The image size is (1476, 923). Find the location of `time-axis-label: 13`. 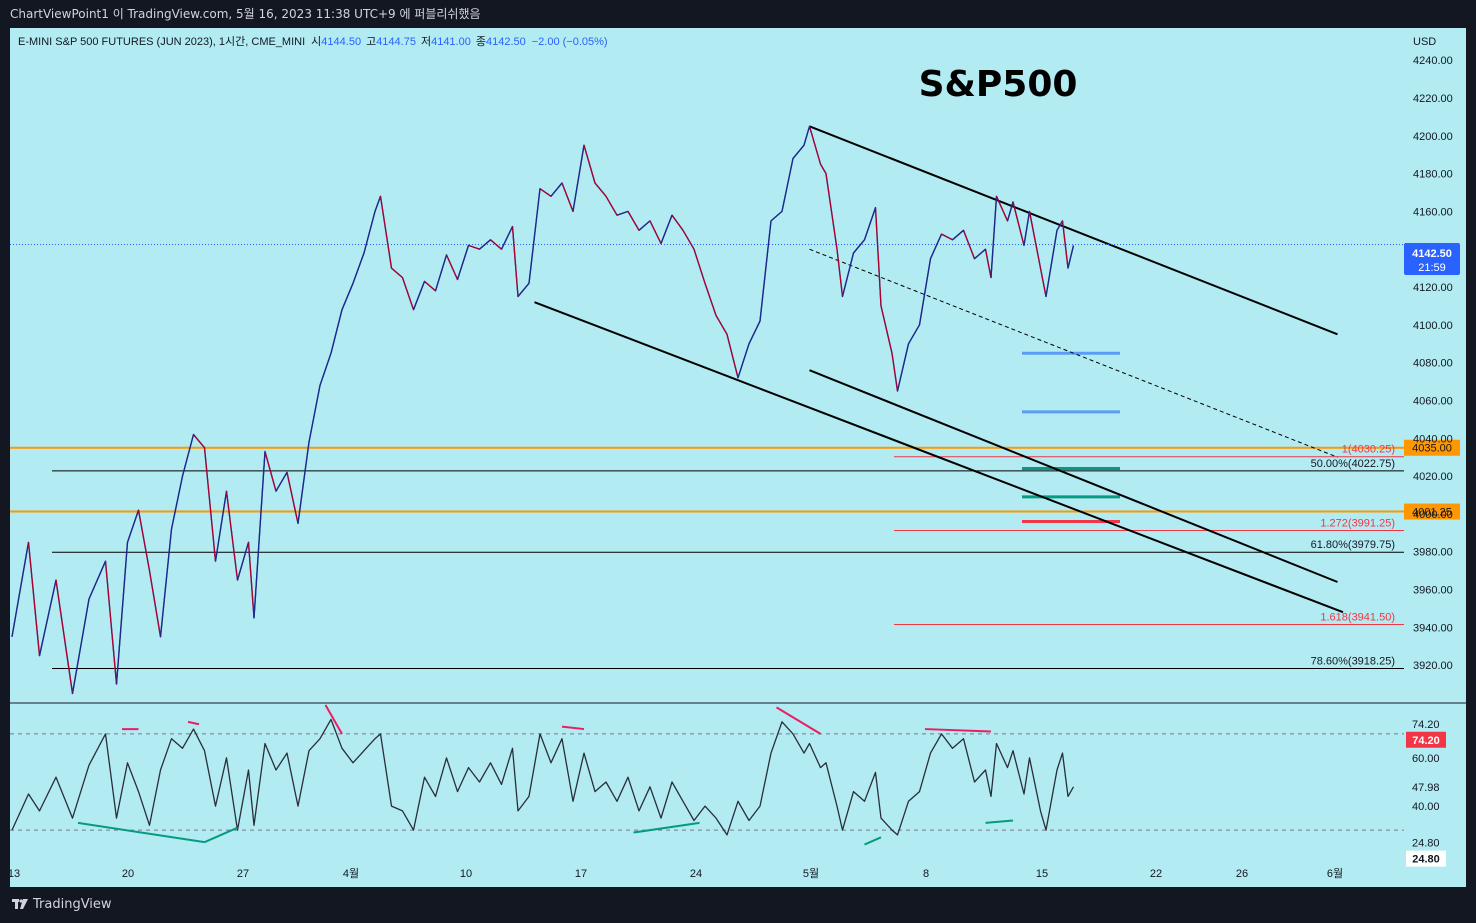

time-axis-label: 13 is located at coordinates (15, 874).